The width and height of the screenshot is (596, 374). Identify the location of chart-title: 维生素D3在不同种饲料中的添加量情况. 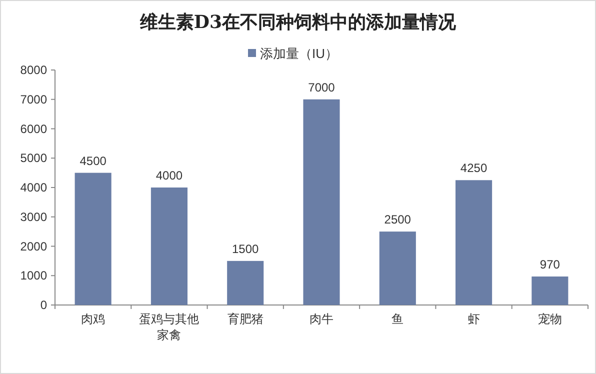
(298, 22).